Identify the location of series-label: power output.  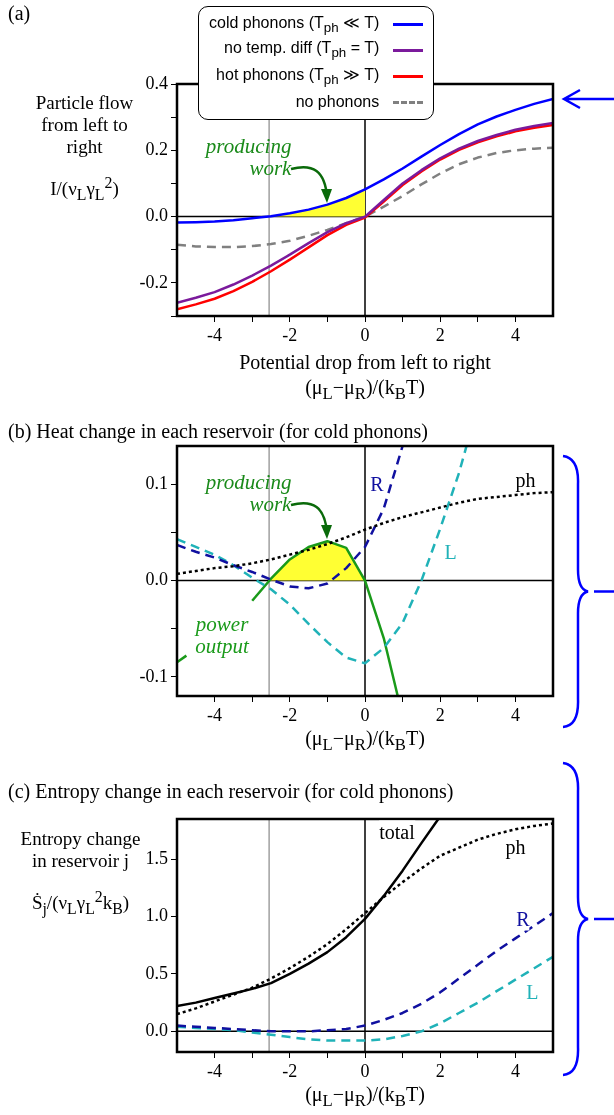
(222, 635).